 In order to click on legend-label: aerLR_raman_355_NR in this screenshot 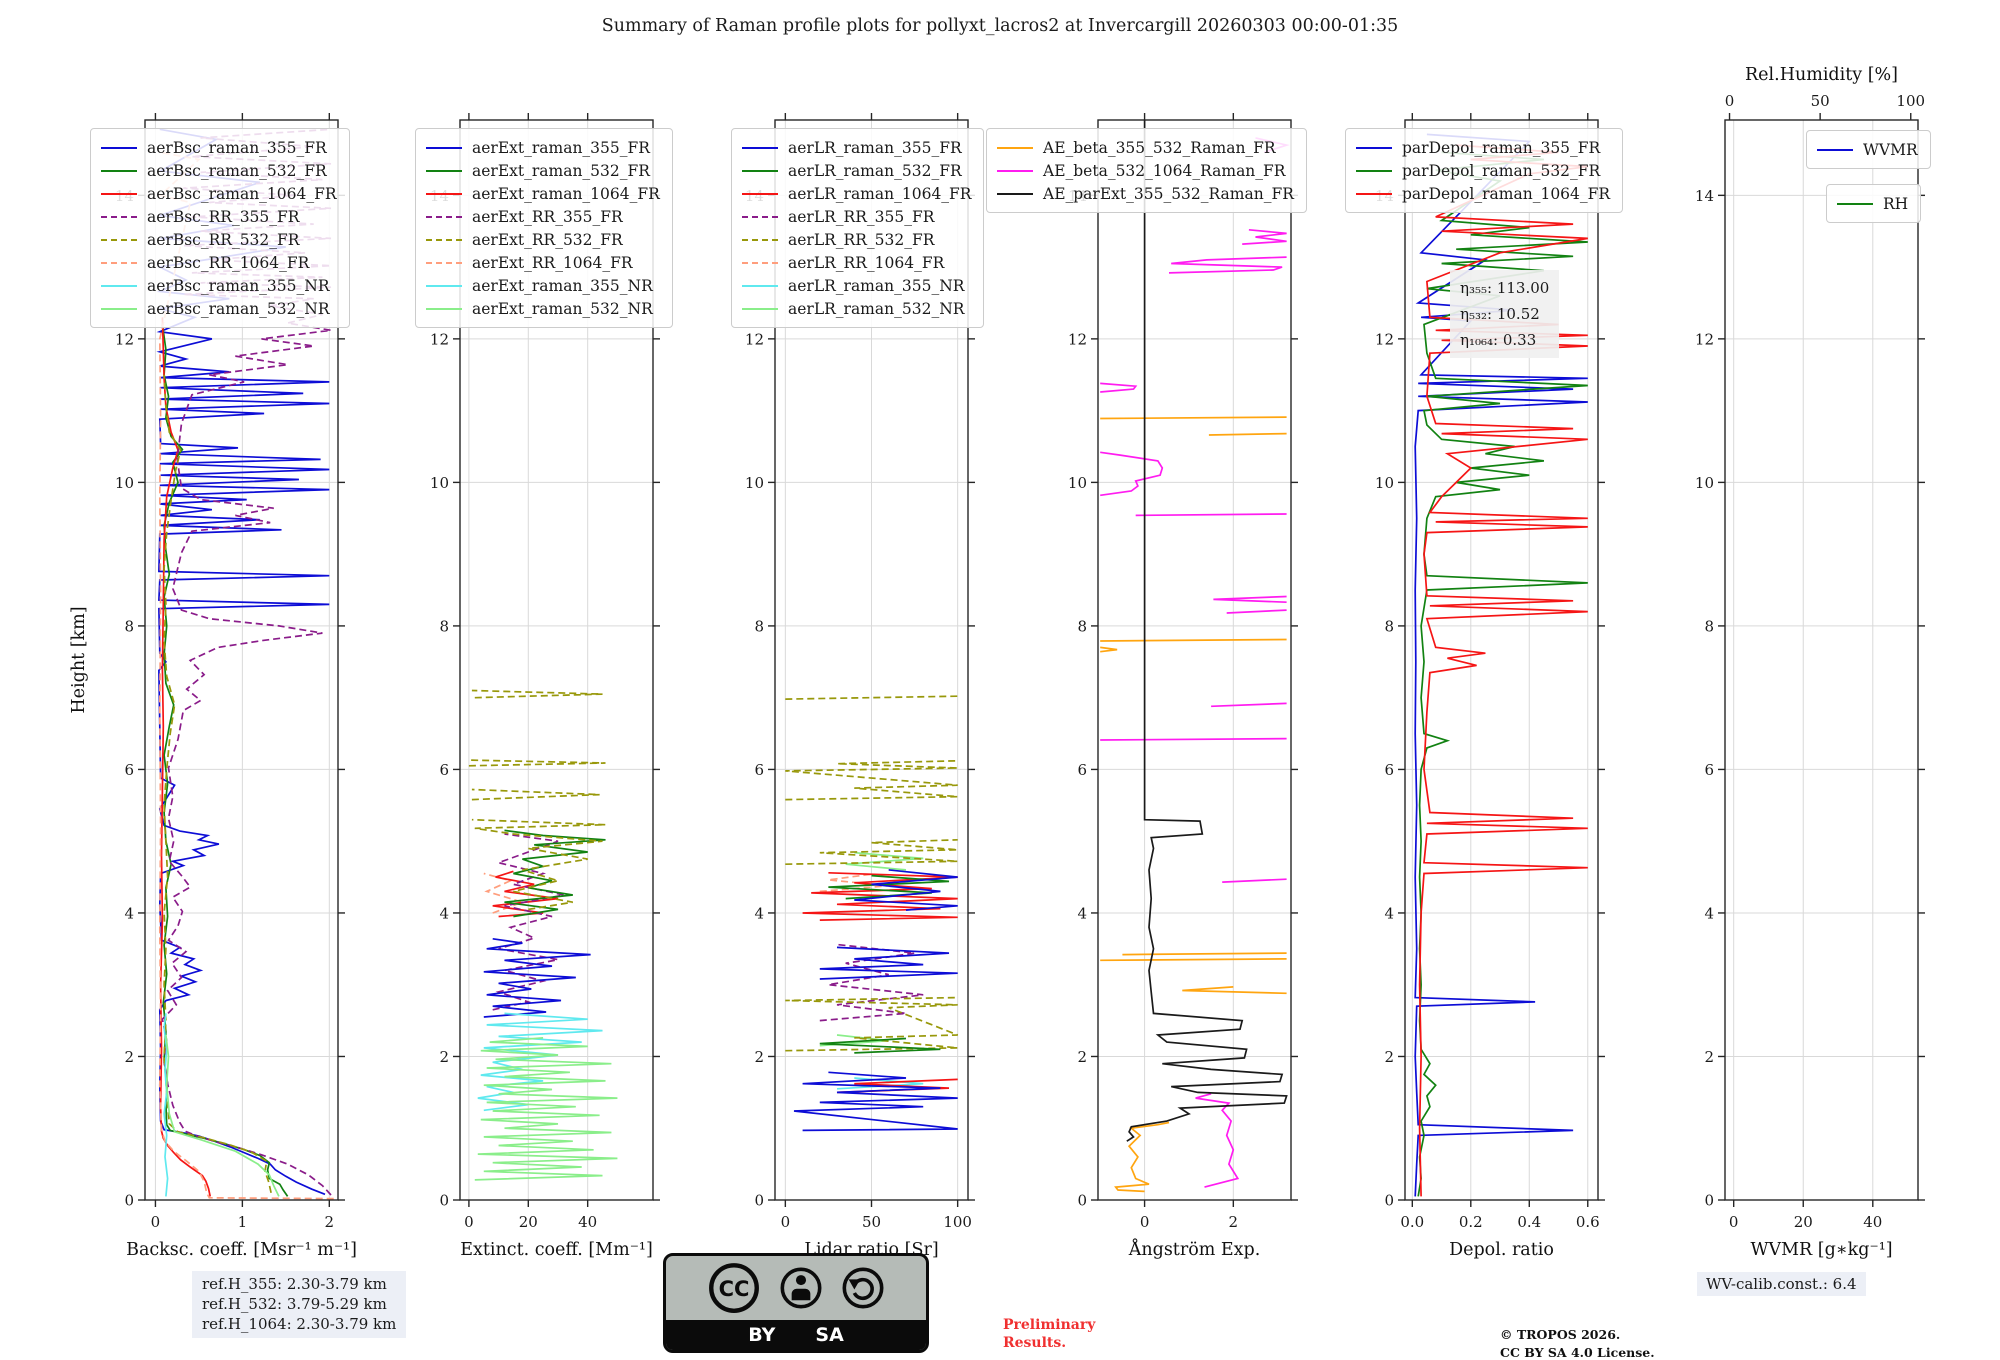, I will do `click(876, 285)`.